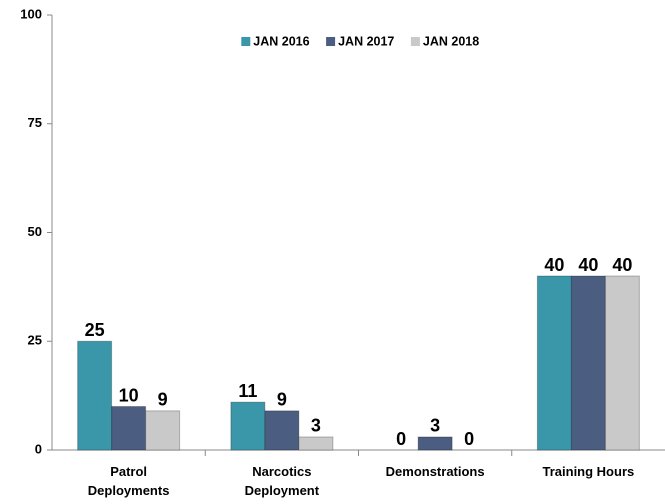  I want to click on y-tick-label: 75, so click(35, 122).